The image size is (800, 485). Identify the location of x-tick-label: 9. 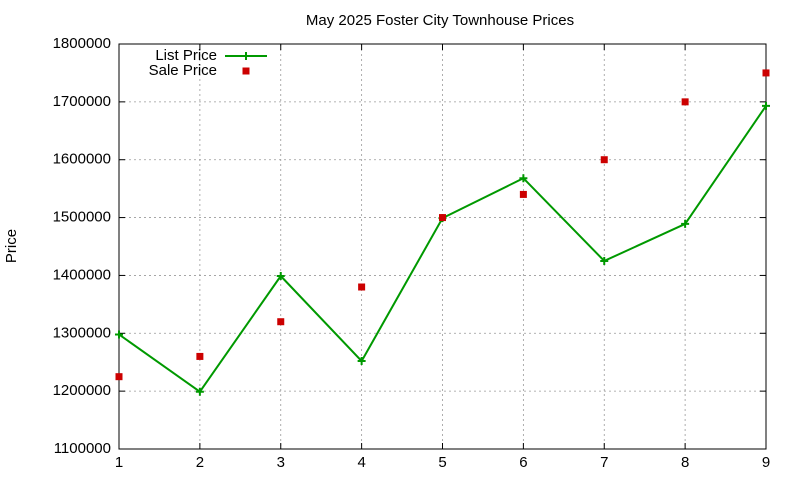
(766, 462).